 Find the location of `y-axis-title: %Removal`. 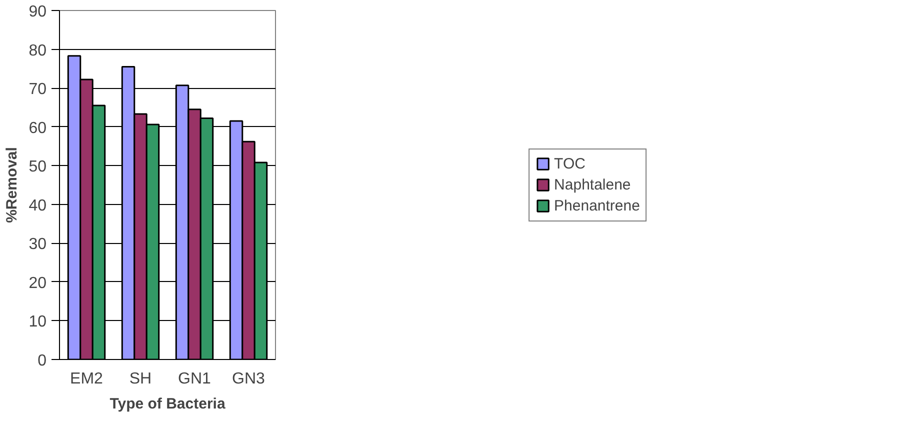

y-axis-title: %Removal is located at coordinates (12, 185).